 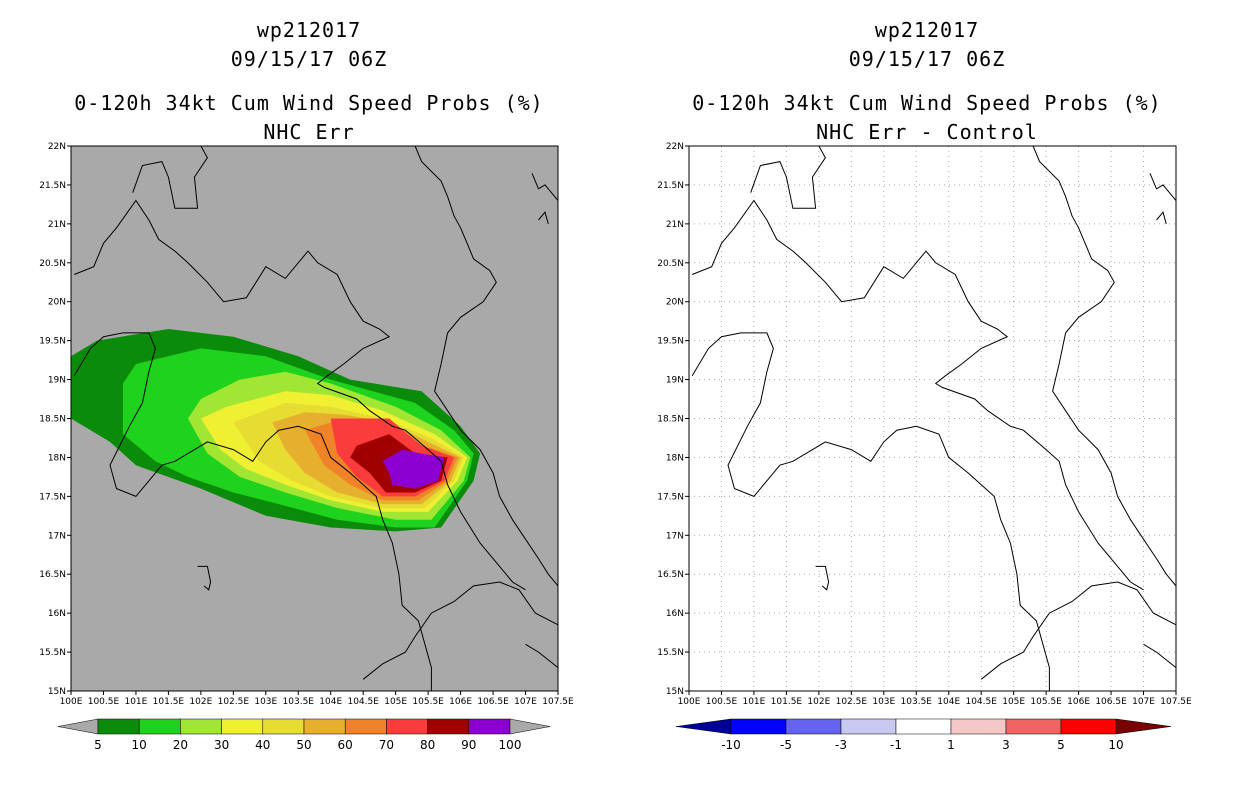 What do you see at coordinates (309, 59) in the screenshot?
I see `datetime-left: 09/15/17 06Z` at bounding box center [309, 59].